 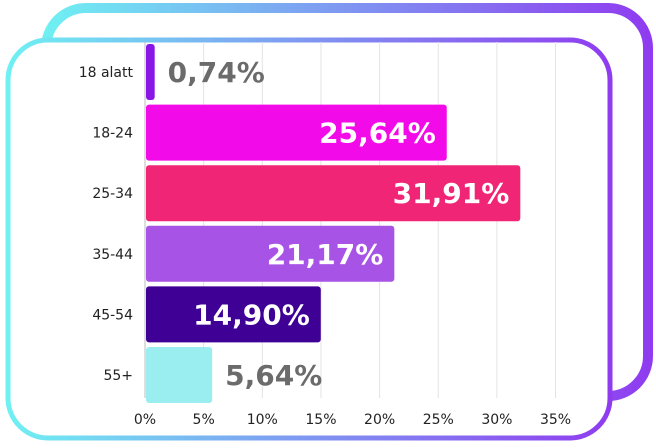 What do you see at coordinates (377, 133) in the screenshot?
I see `value-label: 25,64%` at bounding box center [377, 133].